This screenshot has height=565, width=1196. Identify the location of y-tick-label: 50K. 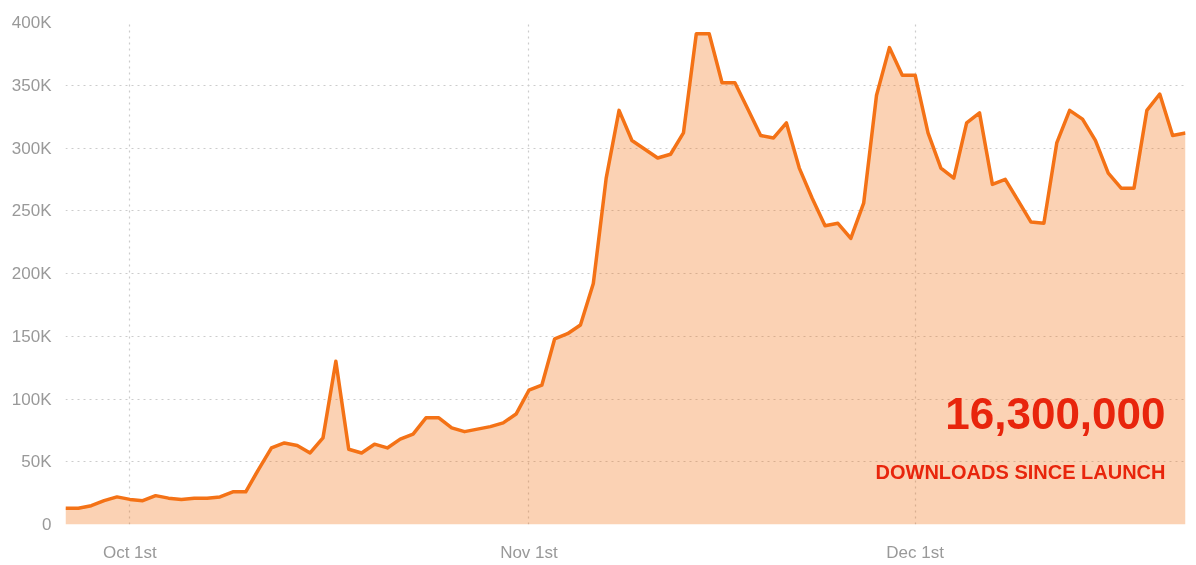
(37, 462).